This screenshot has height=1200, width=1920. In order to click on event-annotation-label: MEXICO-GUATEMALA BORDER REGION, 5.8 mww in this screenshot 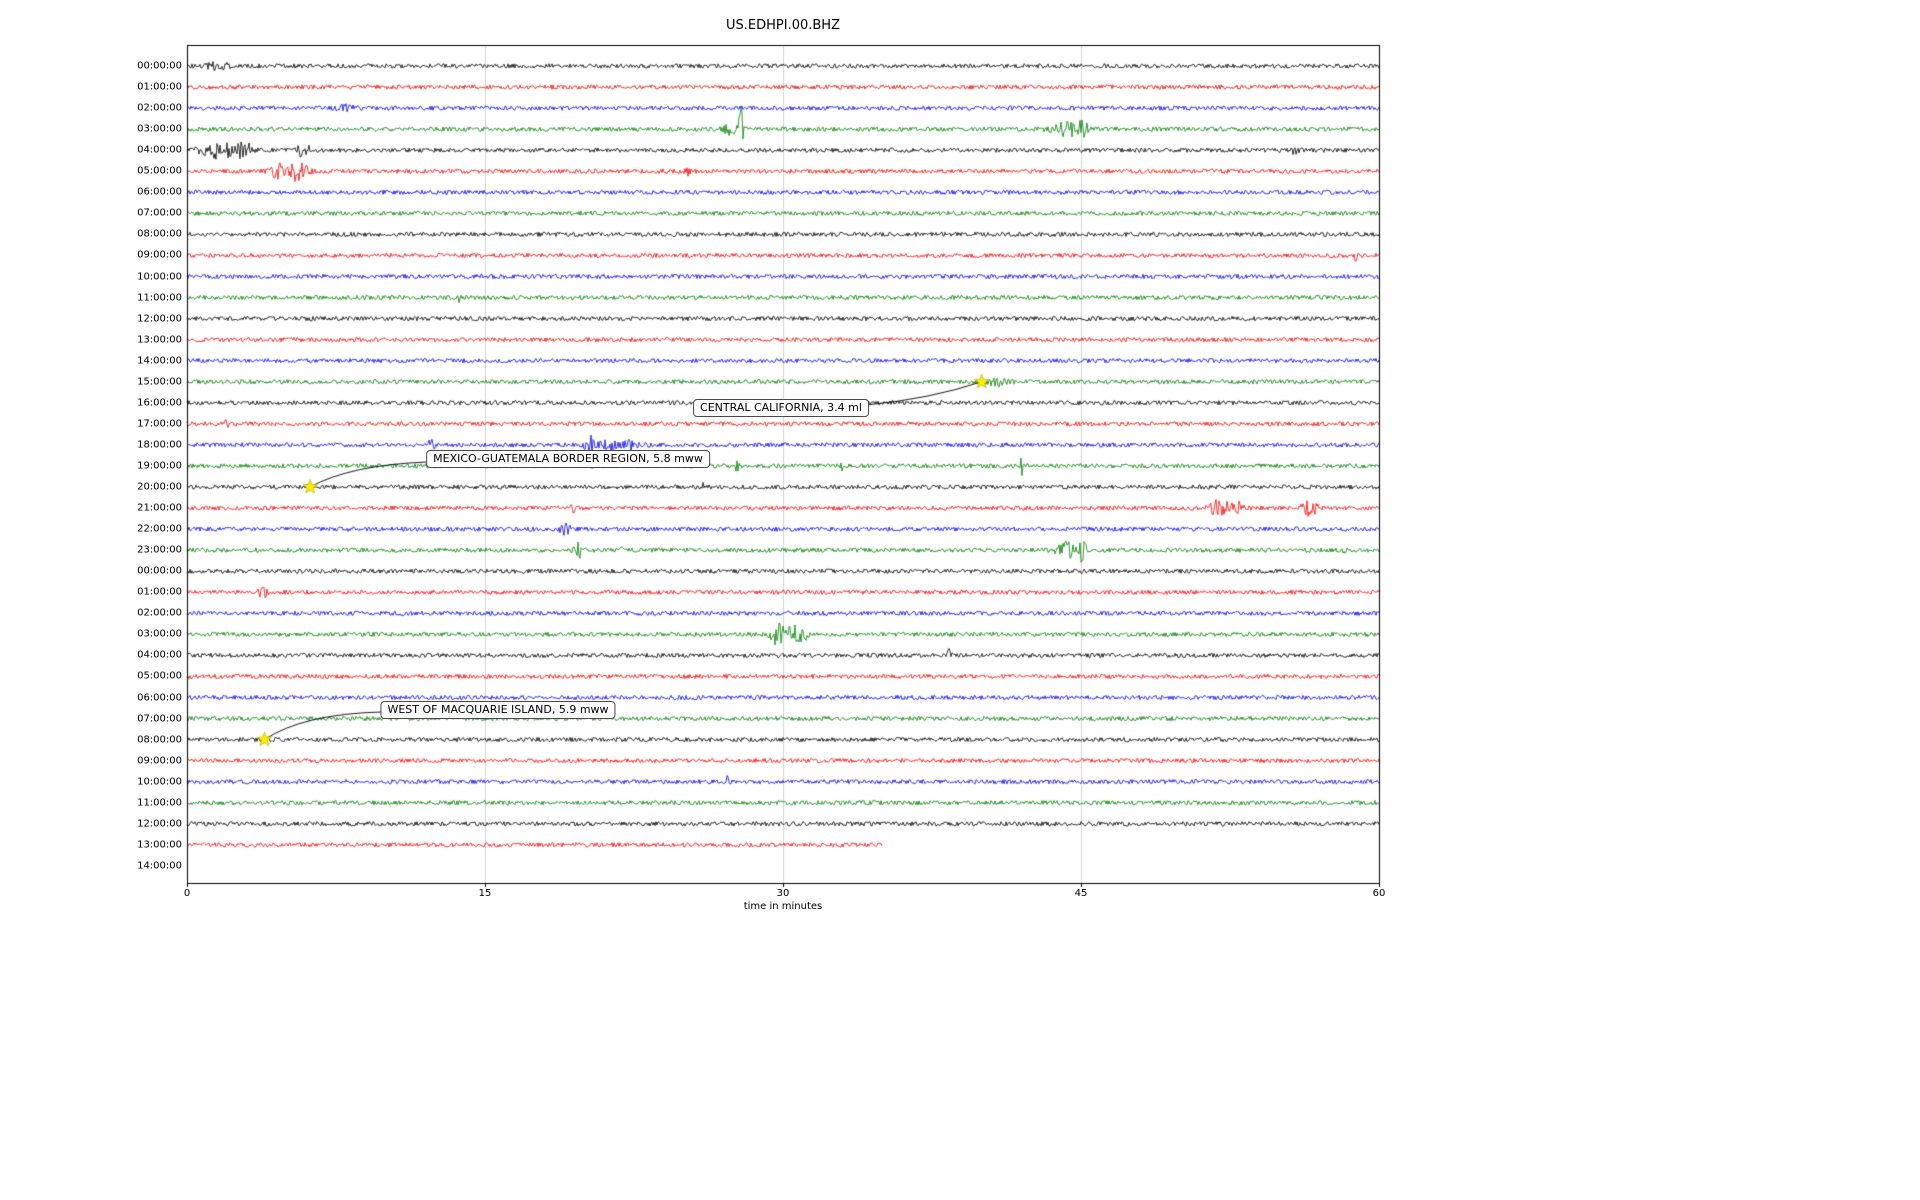, I will do `click(568, 458)`.